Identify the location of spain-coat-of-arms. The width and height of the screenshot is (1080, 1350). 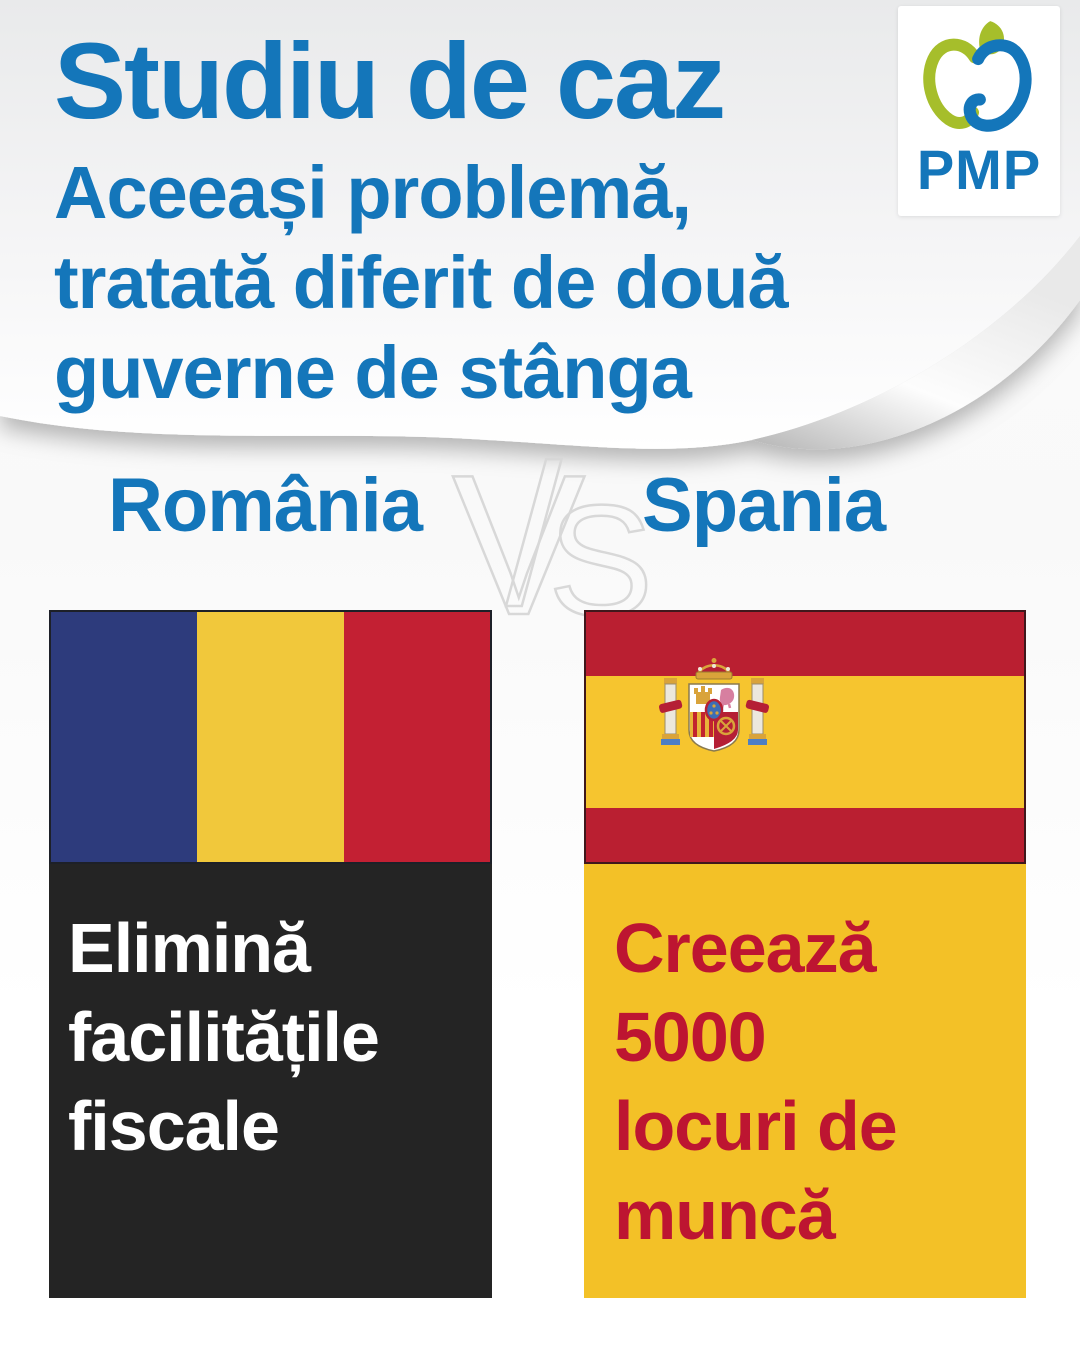
(714, 704).